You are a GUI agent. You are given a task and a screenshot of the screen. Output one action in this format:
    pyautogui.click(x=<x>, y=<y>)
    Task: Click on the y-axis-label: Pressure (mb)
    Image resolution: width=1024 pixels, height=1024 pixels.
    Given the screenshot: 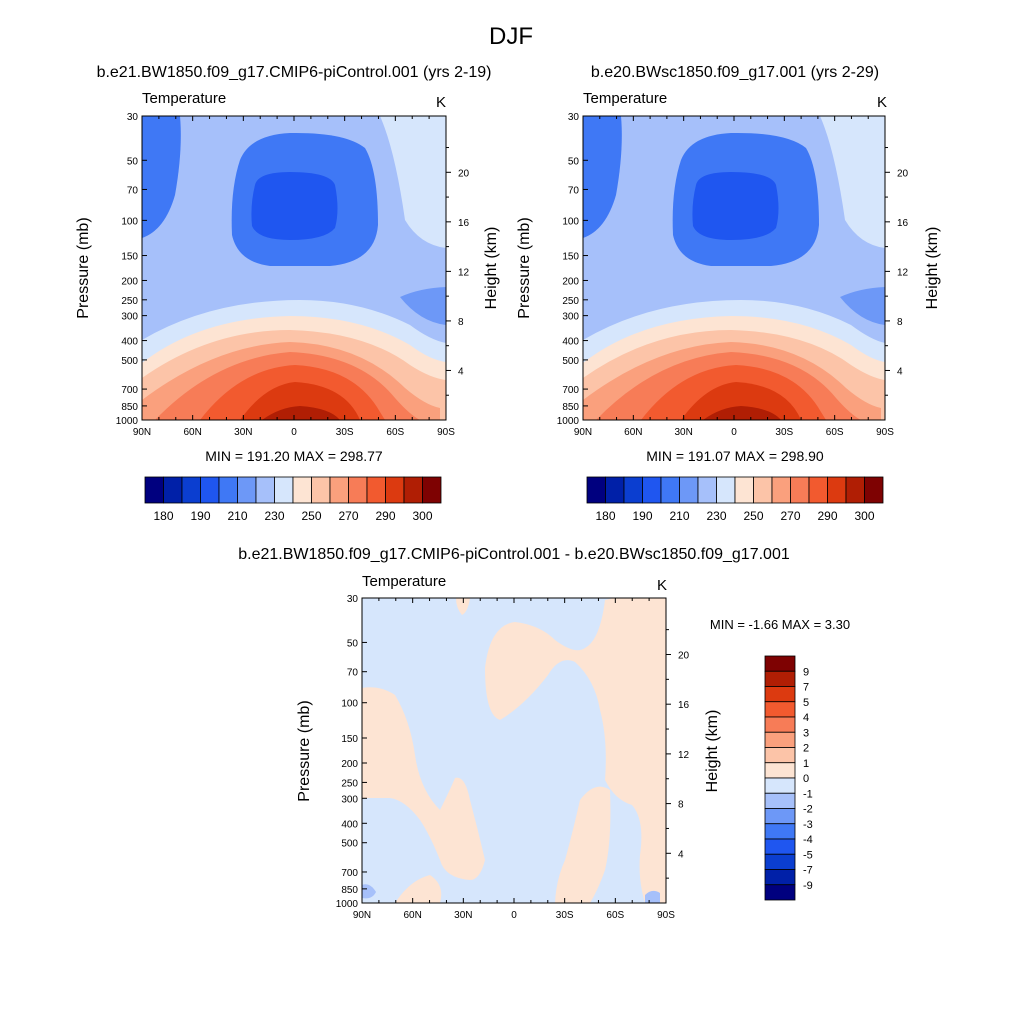 What is the action you would take?
    pyautogui.click(x=524, y=267)
    